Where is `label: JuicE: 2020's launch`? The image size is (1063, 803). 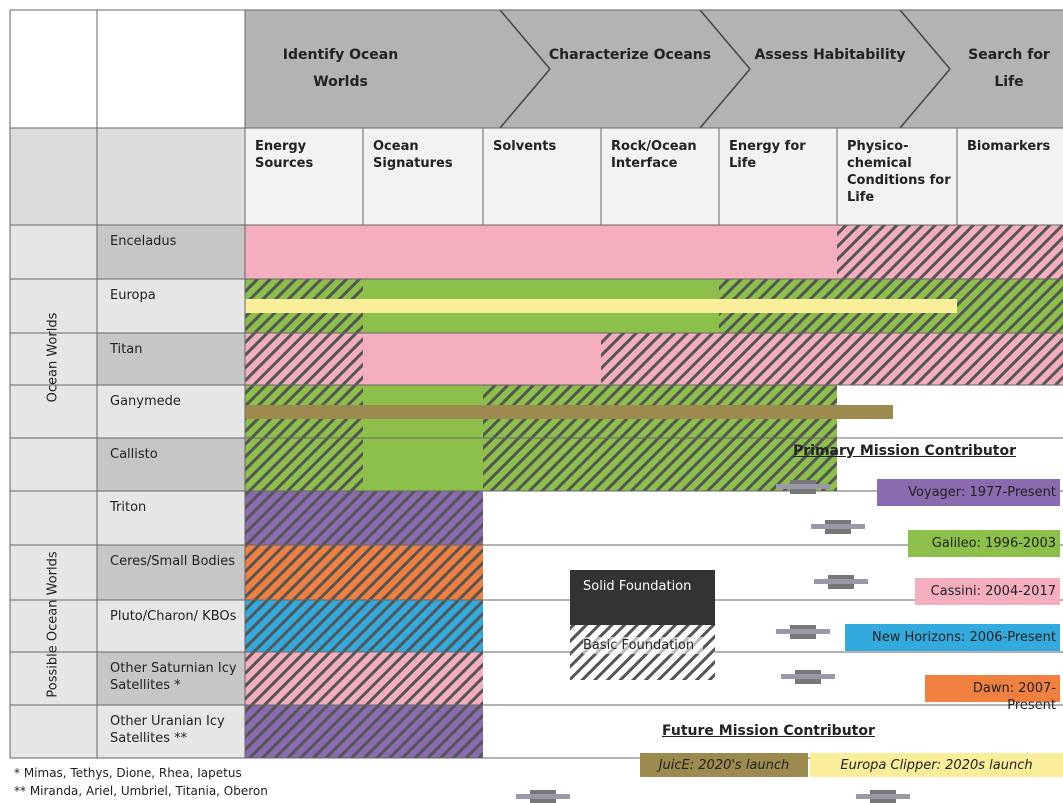 label: JuicE: 2020's launch is located at coordinates (724, 765).